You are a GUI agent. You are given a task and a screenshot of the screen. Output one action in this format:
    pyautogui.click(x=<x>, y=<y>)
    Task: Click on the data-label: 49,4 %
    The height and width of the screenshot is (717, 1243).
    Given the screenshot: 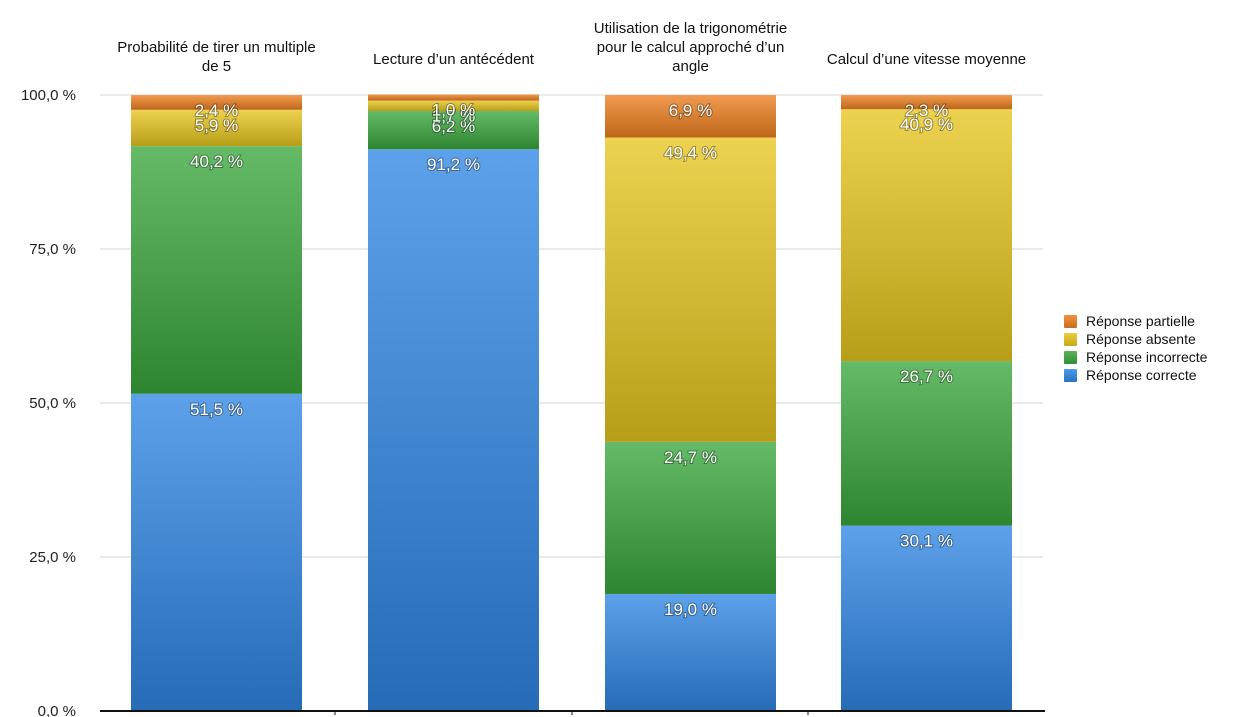 What is the action you would take?
    pyautogui.click(x=690, y=153)
    